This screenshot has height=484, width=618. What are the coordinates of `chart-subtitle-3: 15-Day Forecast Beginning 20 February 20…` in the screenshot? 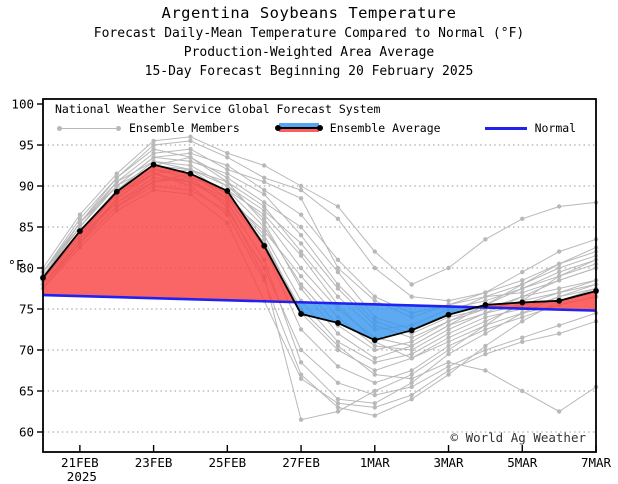 It's located at (309, 71).